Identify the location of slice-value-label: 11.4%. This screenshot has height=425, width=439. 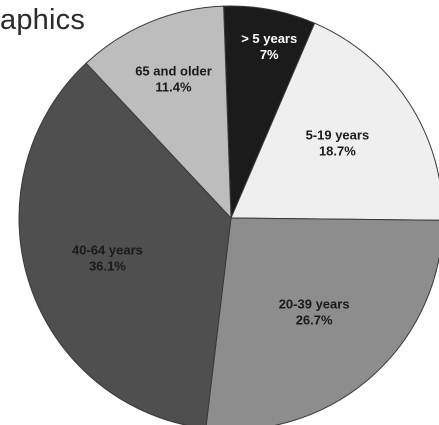
(173, 86).